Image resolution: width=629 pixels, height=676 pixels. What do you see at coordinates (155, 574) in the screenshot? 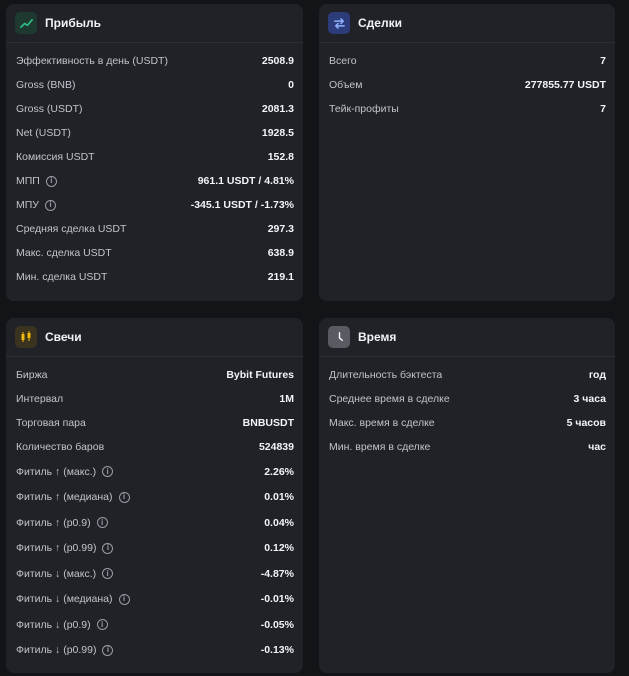
I see `candles-row: Фитиль ↓ (макс.) i -4.87%` at bounding box center [155, 574].